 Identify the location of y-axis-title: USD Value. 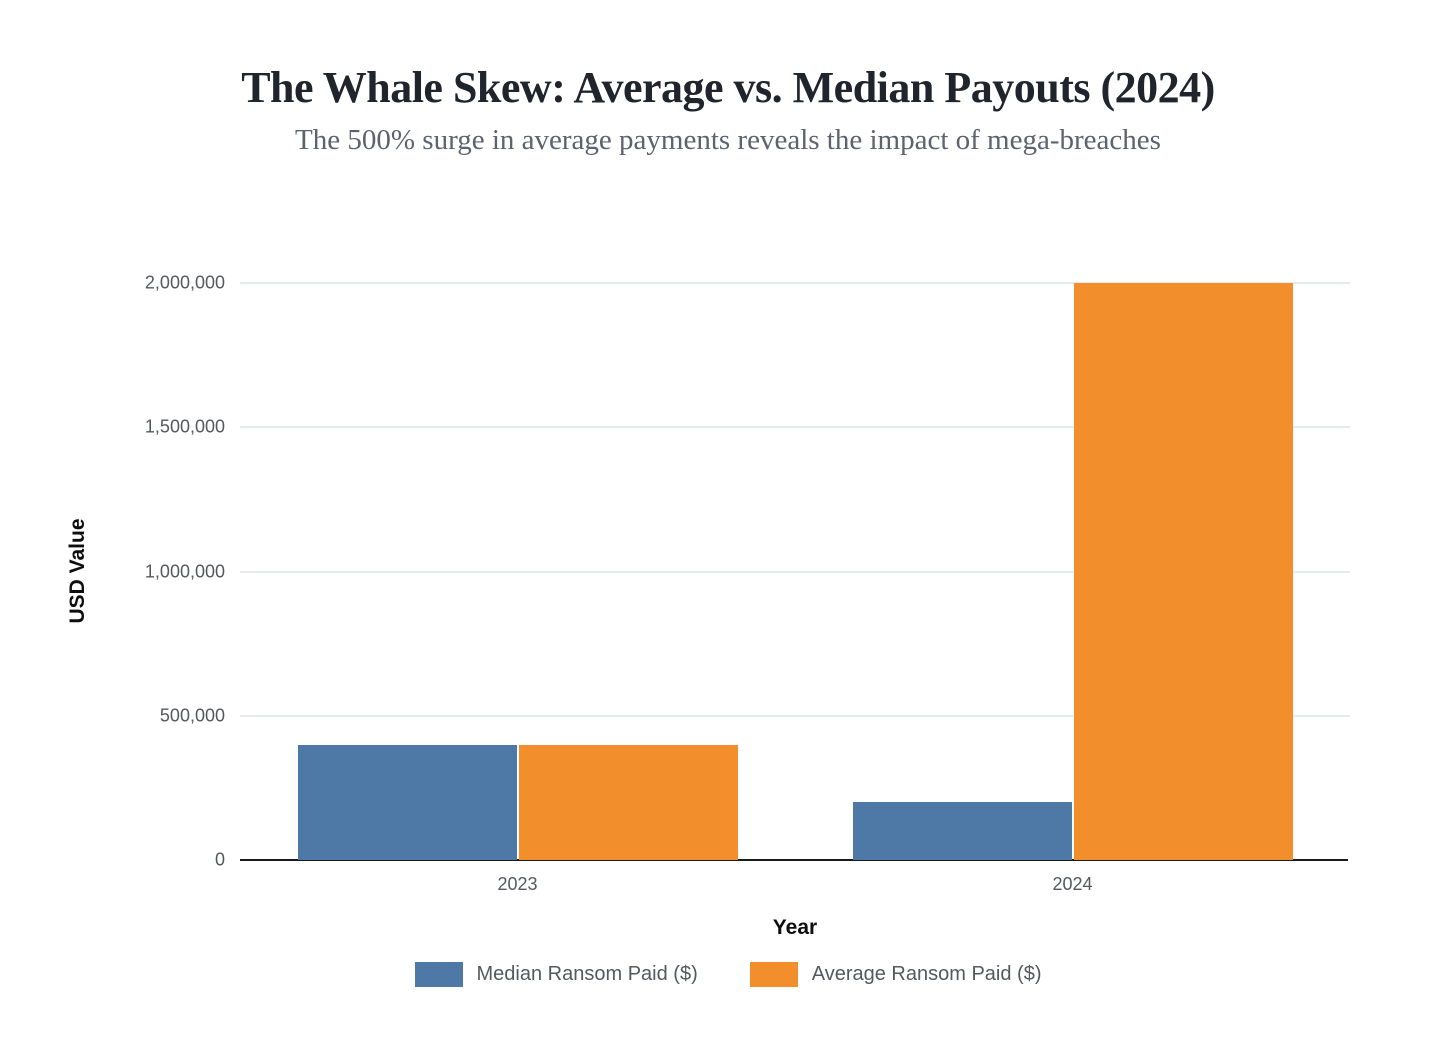
(77, 571).